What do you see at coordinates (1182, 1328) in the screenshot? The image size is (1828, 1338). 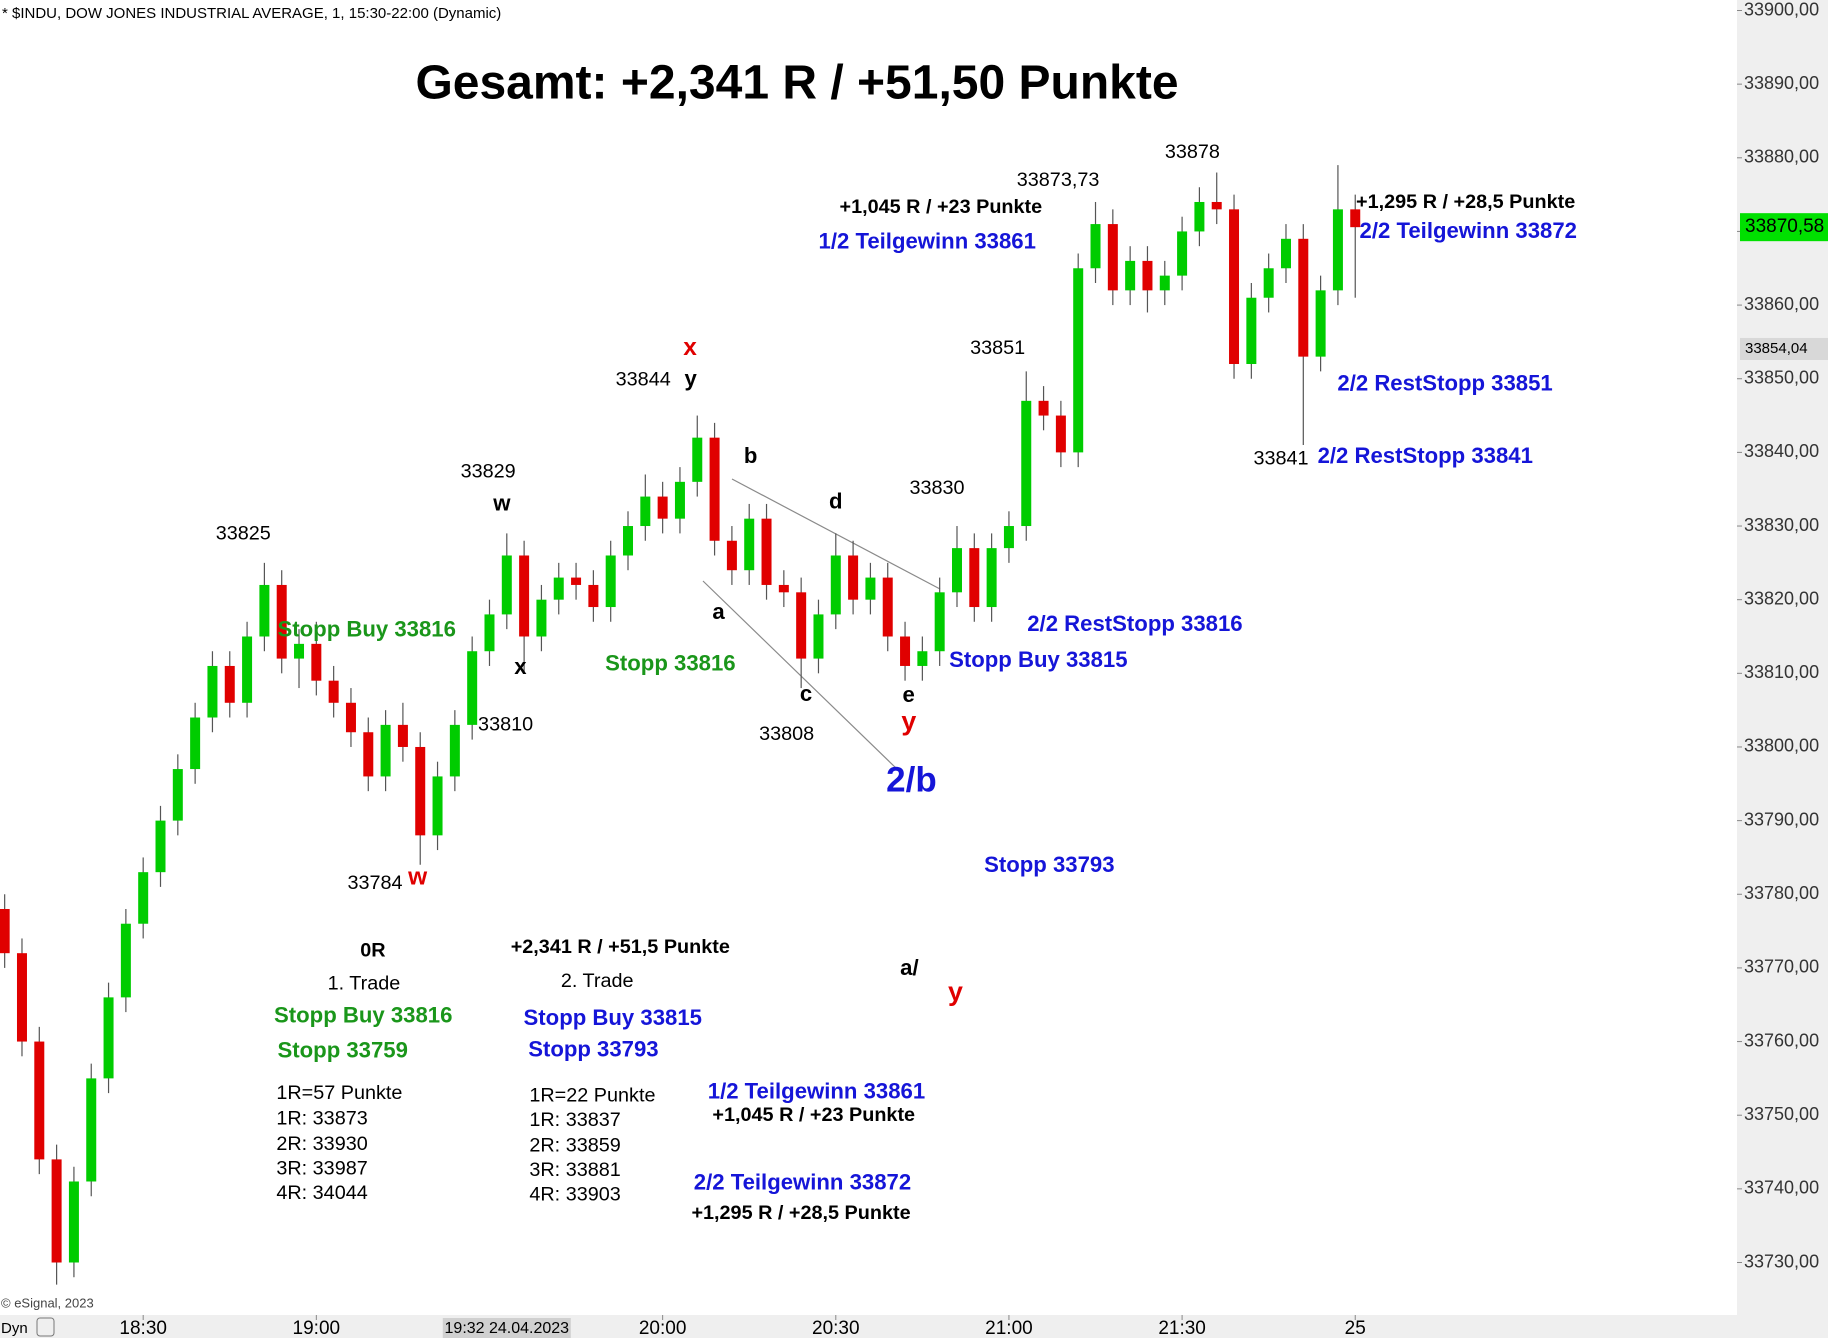 I see `x-tick-label: 21:30` at bounding box center [1182, 1328].